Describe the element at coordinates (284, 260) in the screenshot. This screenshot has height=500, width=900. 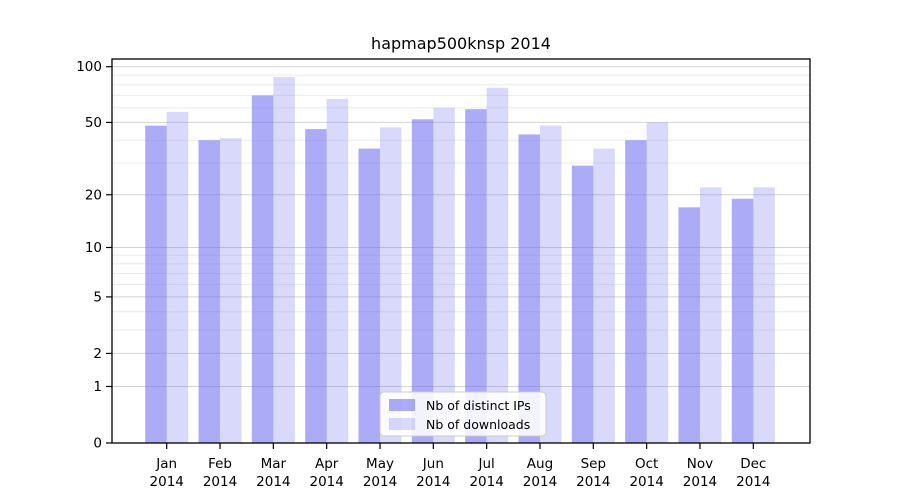
I see `bar-mar-downloads` at that location.